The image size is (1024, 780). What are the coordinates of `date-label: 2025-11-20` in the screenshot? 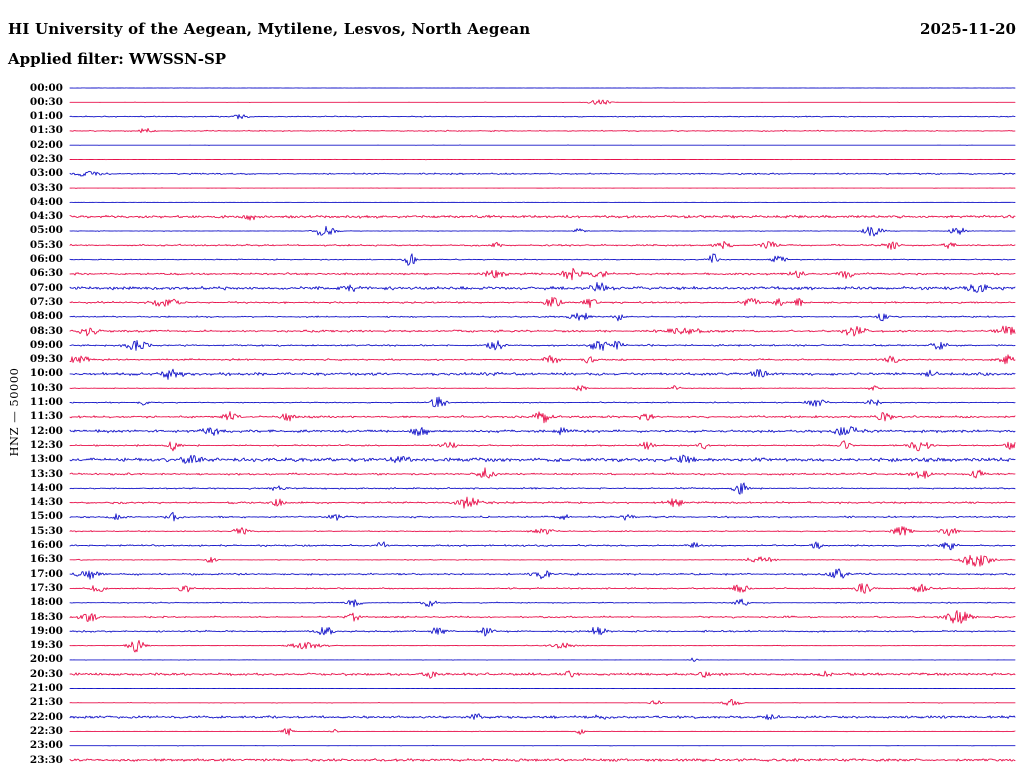 It's located at (968, 29).